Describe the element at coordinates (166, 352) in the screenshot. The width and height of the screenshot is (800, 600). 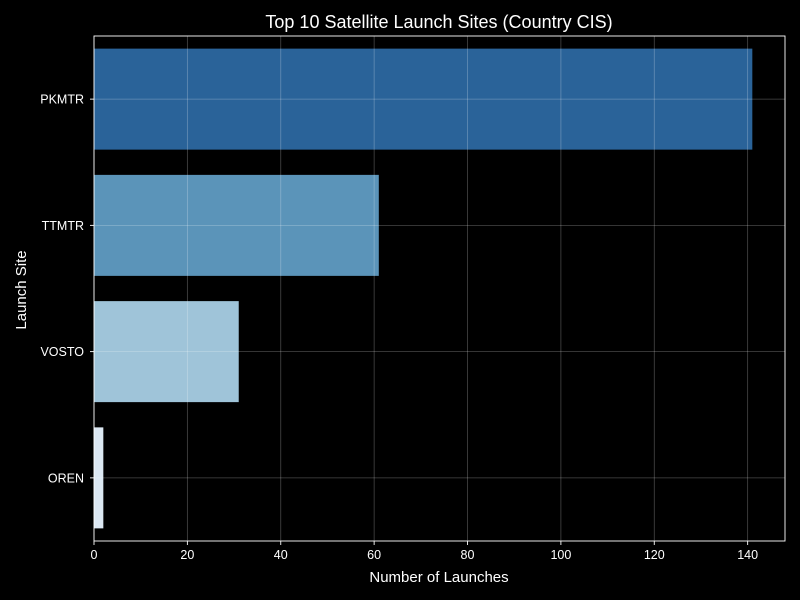
I see `bar-vosto` at that location.